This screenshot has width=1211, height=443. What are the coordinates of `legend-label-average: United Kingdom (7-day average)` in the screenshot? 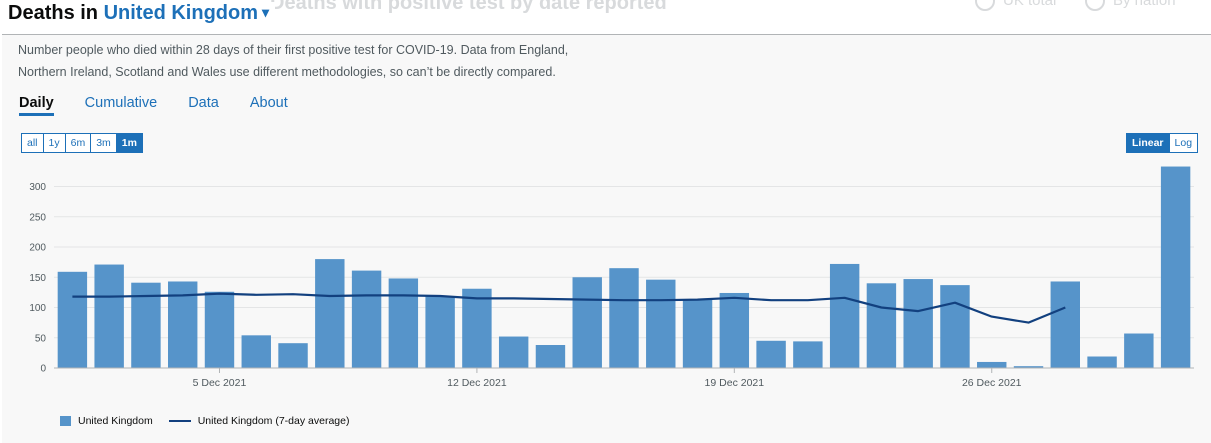 It's located at (273, 421).